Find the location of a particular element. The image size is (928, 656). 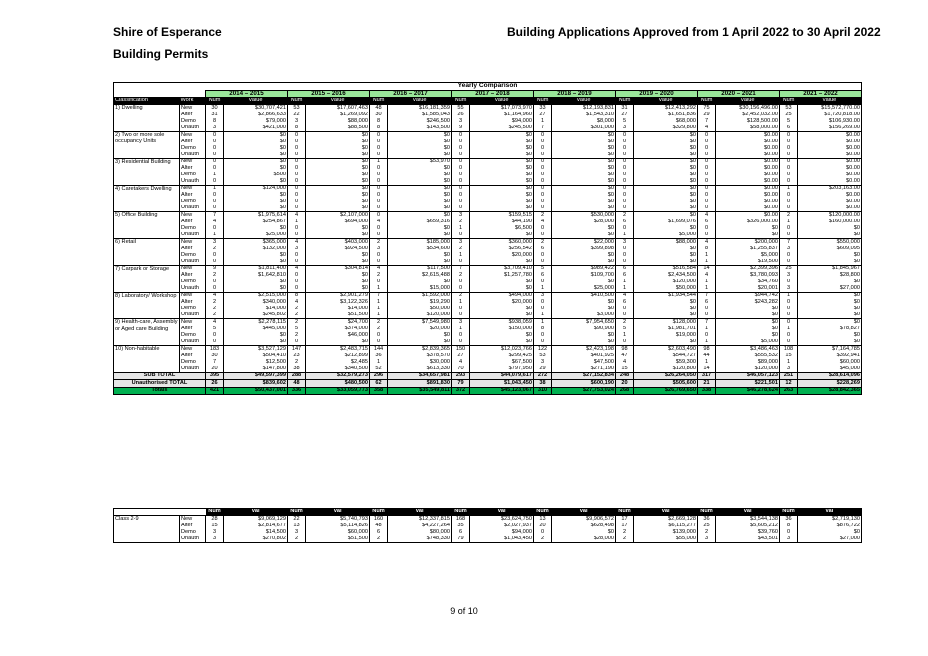

value-cell: $128,500.00 is located at coordinates (747, 121).